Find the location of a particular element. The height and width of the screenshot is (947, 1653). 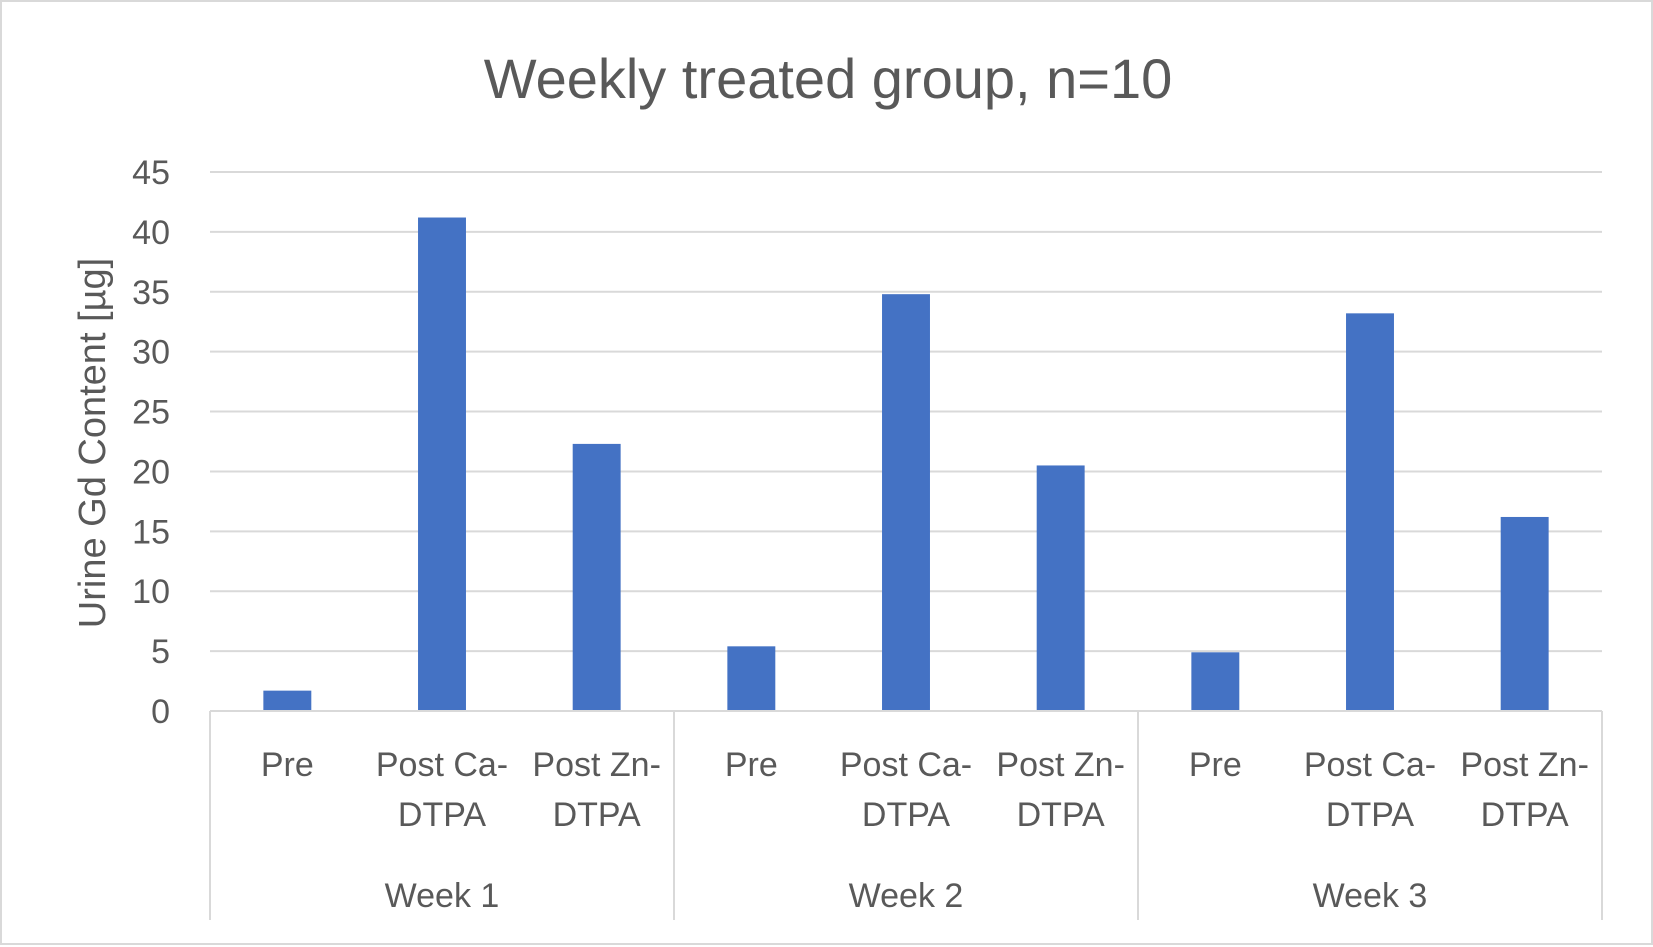

y-tick-label: 20 is located at coordinates (151, 472).